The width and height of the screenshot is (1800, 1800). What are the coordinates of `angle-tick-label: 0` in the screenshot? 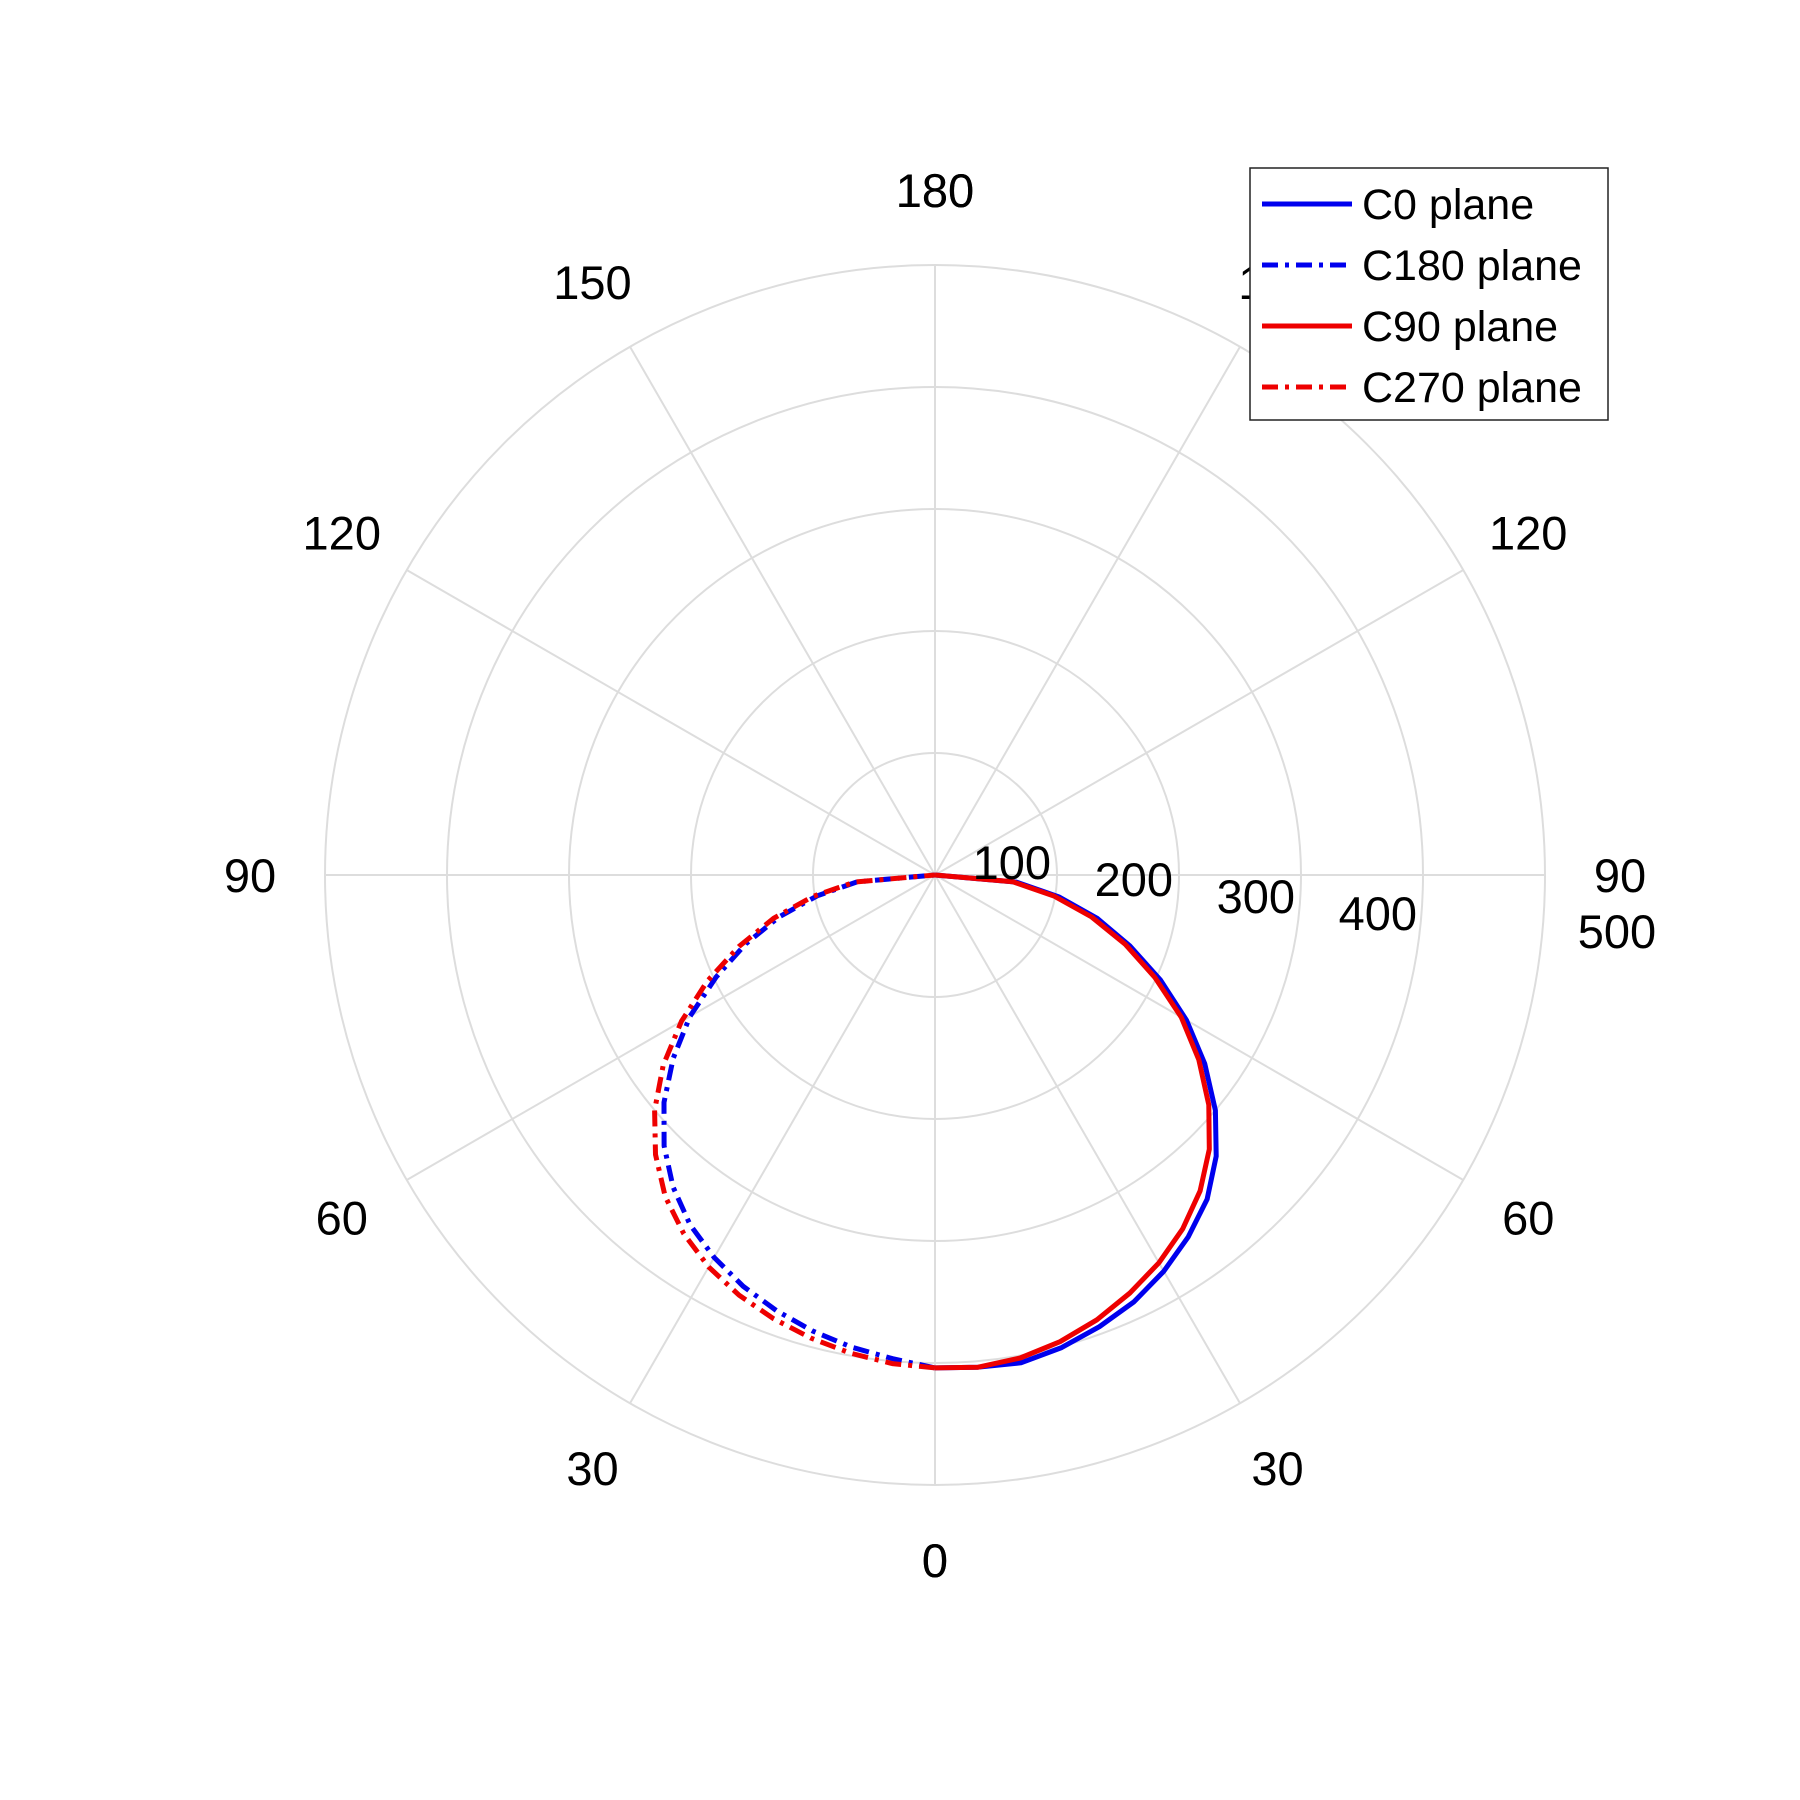 It's located at (935, 1560).